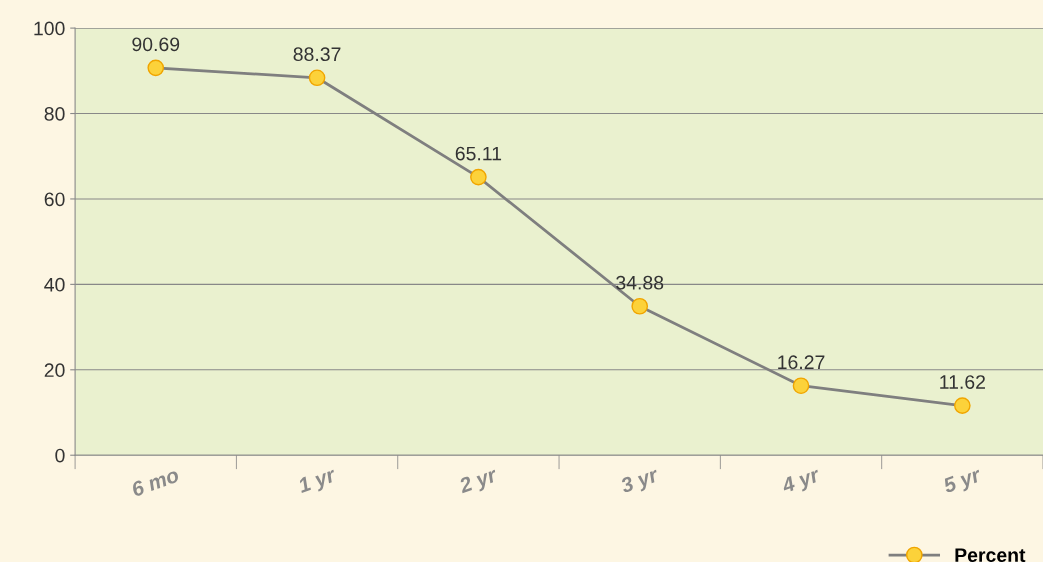  I want to click on data-label: 65.11, so click(478, 153).